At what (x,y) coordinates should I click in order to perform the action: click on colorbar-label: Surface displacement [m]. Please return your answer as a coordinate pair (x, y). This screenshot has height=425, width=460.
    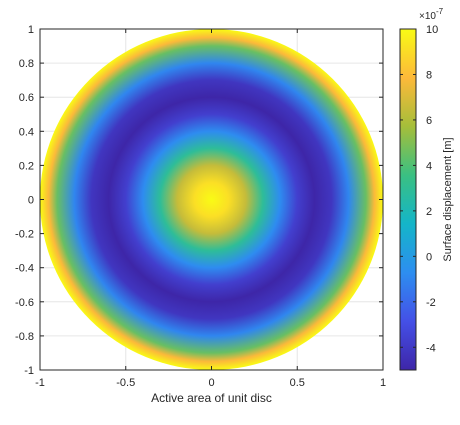
    Looking at the image, I should click on (448, 199).